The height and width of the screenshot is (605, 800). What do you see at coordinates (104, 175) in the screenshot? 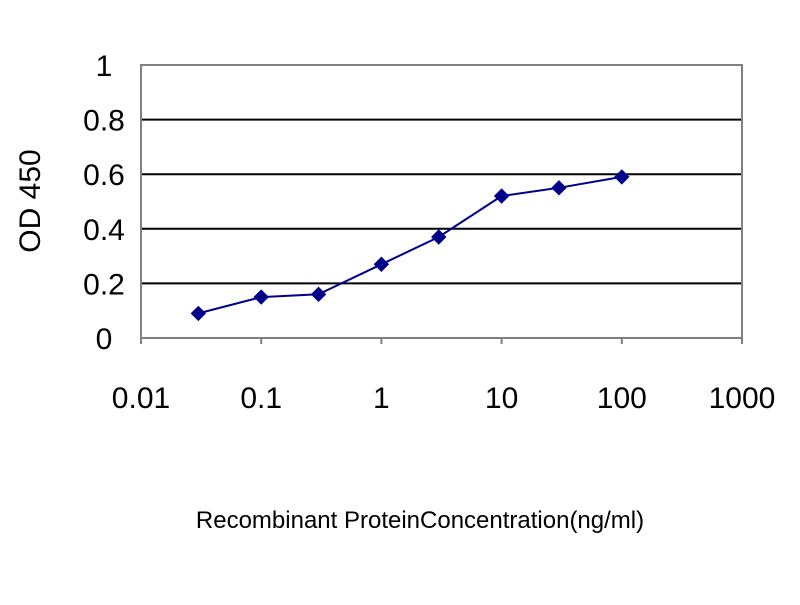
I see `y-tick-label: 0.6` at bounding box center [104, 175].